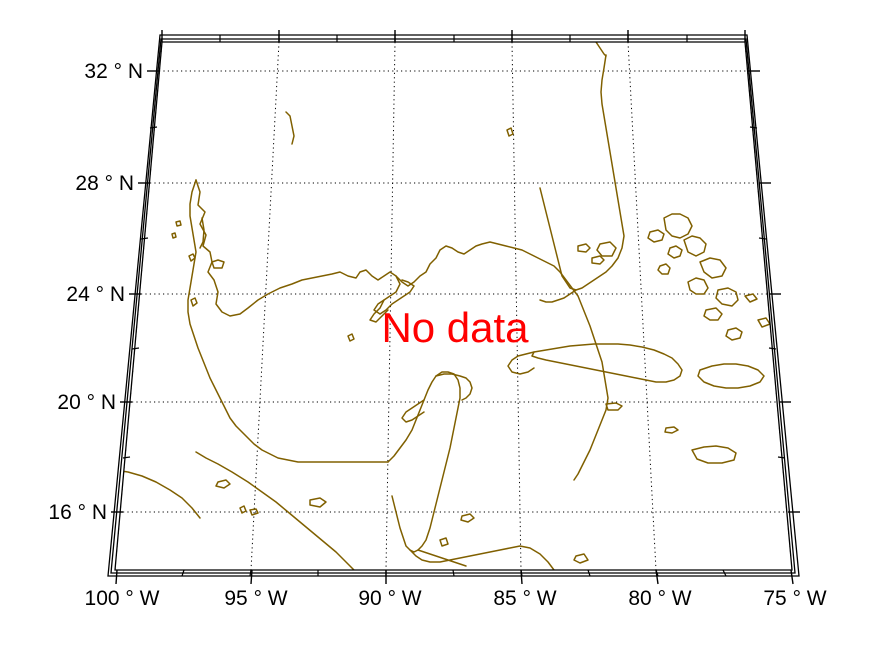 This screenshot has width=875, height=656. What do you see at coordinates (614, 406) in the screenshot?
I see `coastline-cayman` at bounding box center [614, 406].